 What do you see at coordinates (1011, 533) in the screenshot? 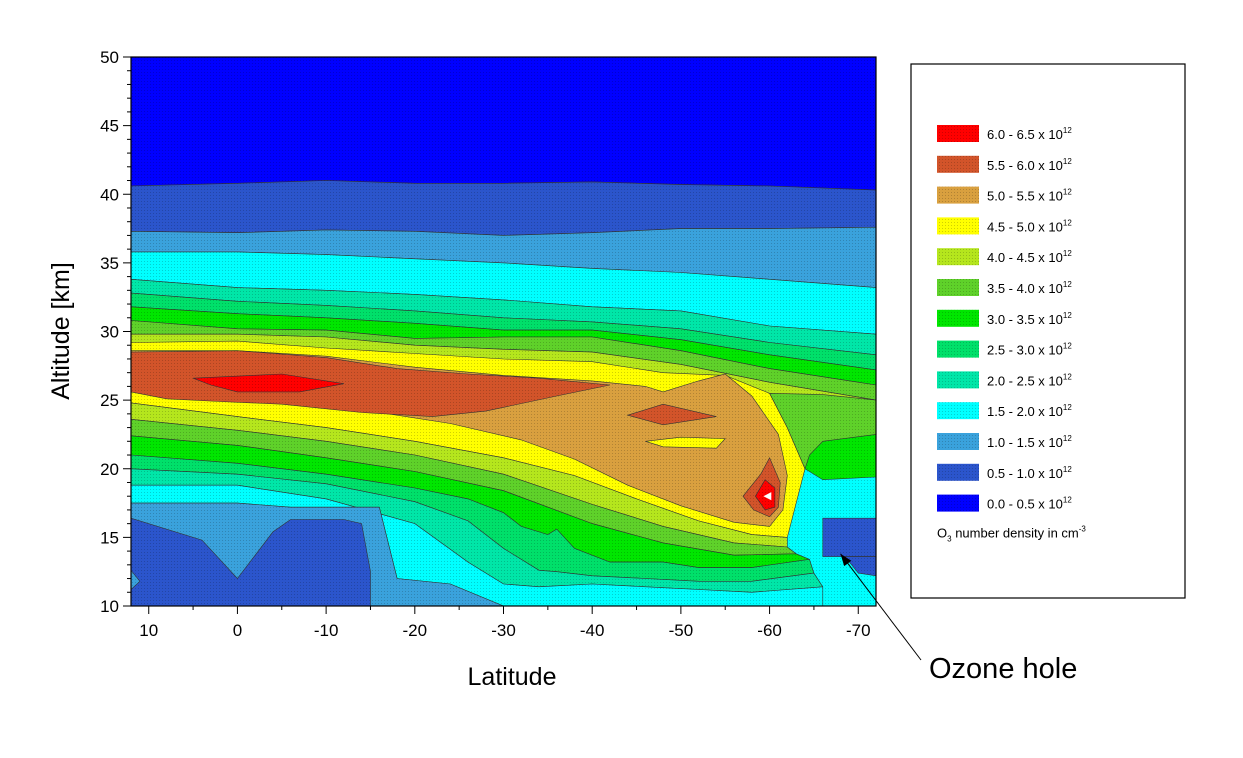
I see `legend-unit-label: O3 number density in cm-3` at bounding box center [1011, 533].